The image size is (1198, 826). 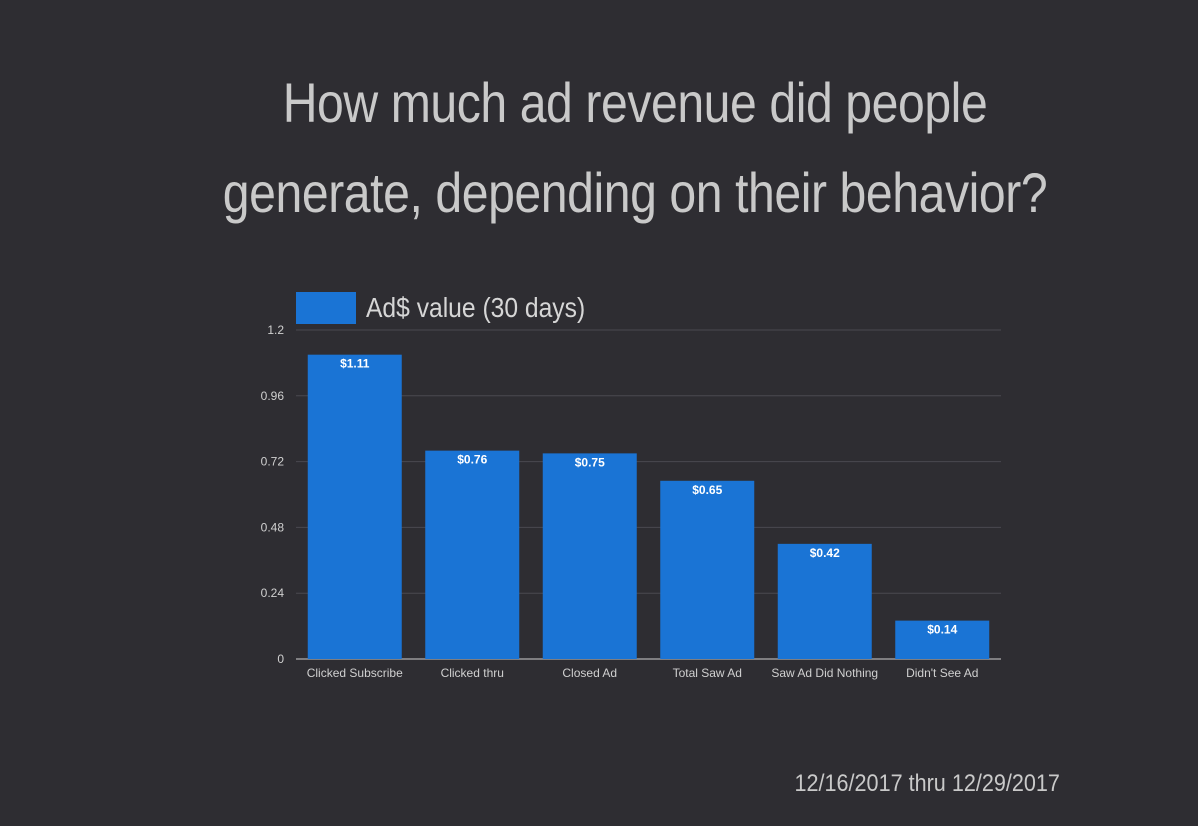 What do you see at coordinates (472, 460) in the screenshot?
I see `data-label: $0.76` at bounding box center [472, 460].